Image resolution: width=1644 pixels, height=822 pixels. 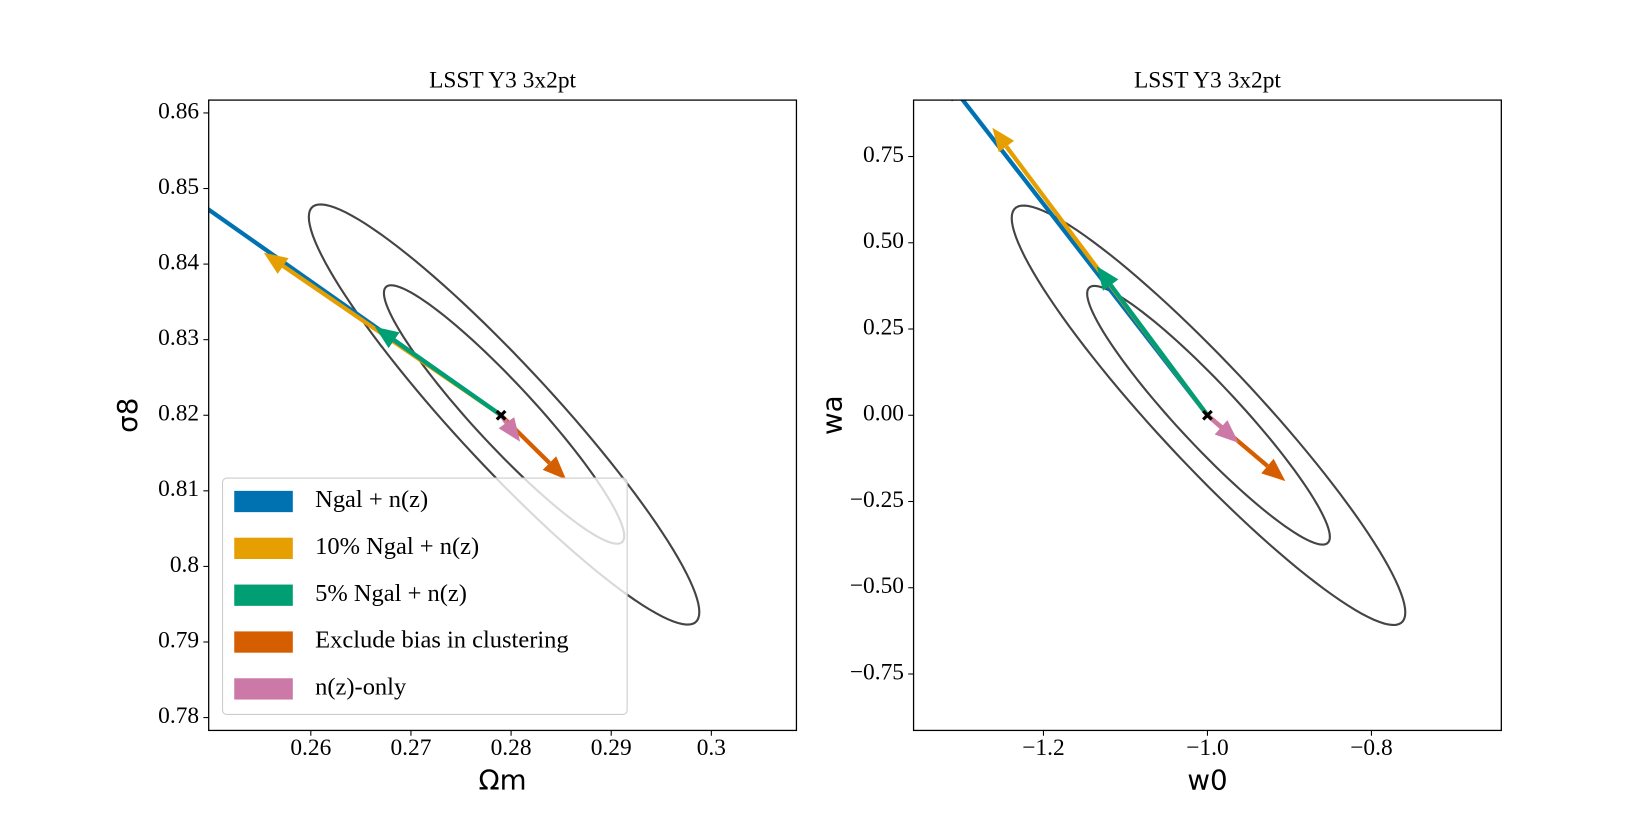 I want to click on x-tick-label: −0.8, so click(x=1371, y=748).